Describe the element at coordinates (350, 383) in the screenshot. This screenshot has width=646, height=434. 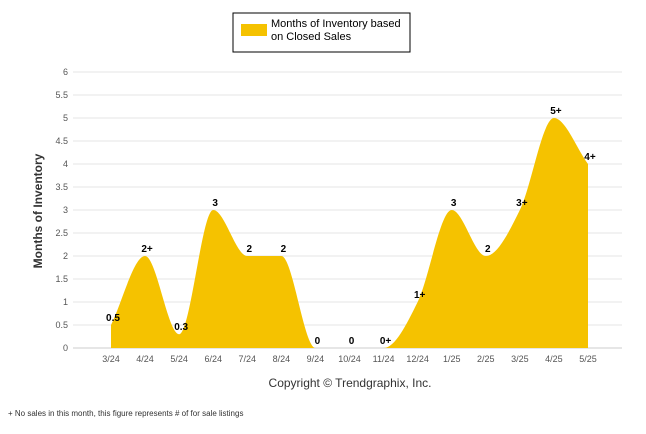
I see `copyright-text: Copyright © Trendgraphix, Inc.` at that location.